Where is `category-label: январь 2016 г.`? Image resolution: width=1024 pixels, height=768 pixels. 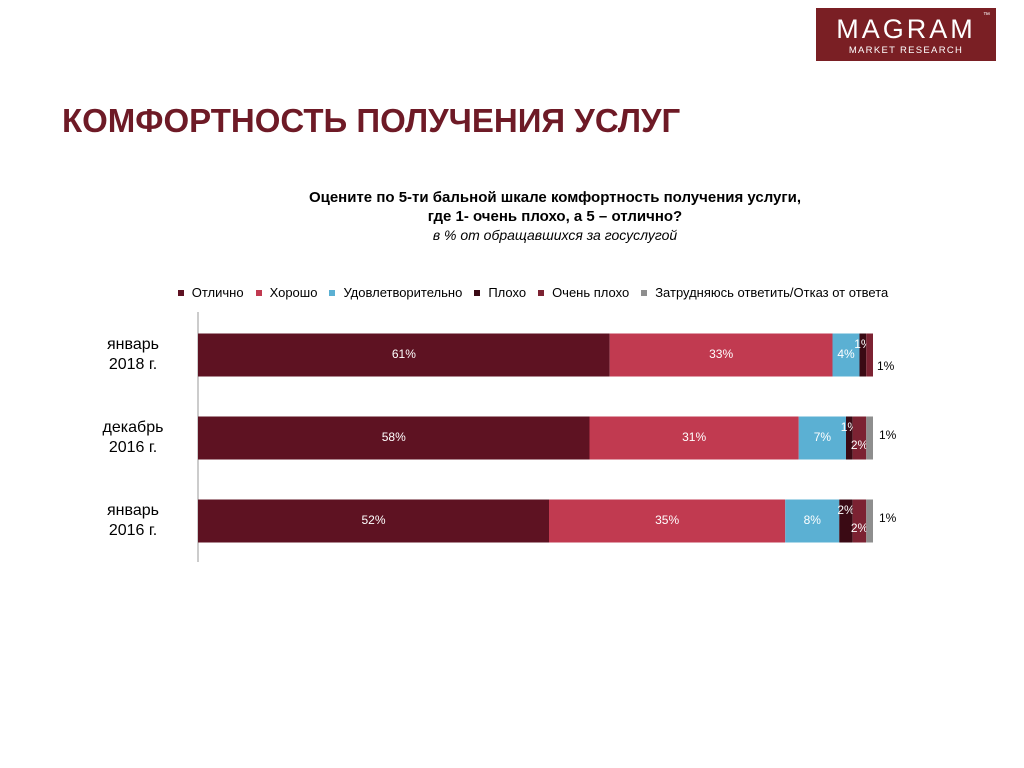 category-label: январь 2016 г. is located at coordinates (133, 520).